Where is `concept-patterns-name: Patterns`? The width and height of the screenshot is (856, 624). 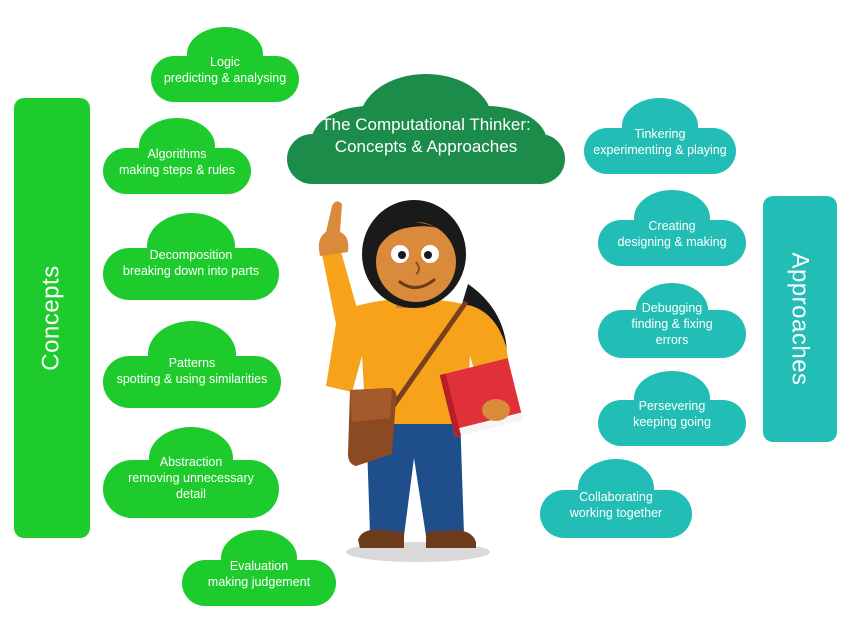 concept-patterns-name: Patterns is located at coordinates (192, 363).